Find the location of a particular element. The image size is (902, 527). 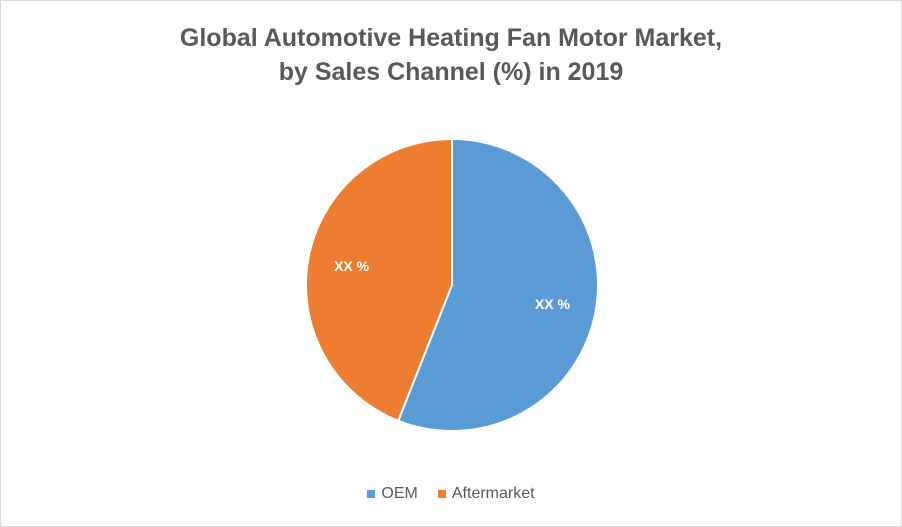

pie-slice-aftermarket is located at coordinates (379, 280).